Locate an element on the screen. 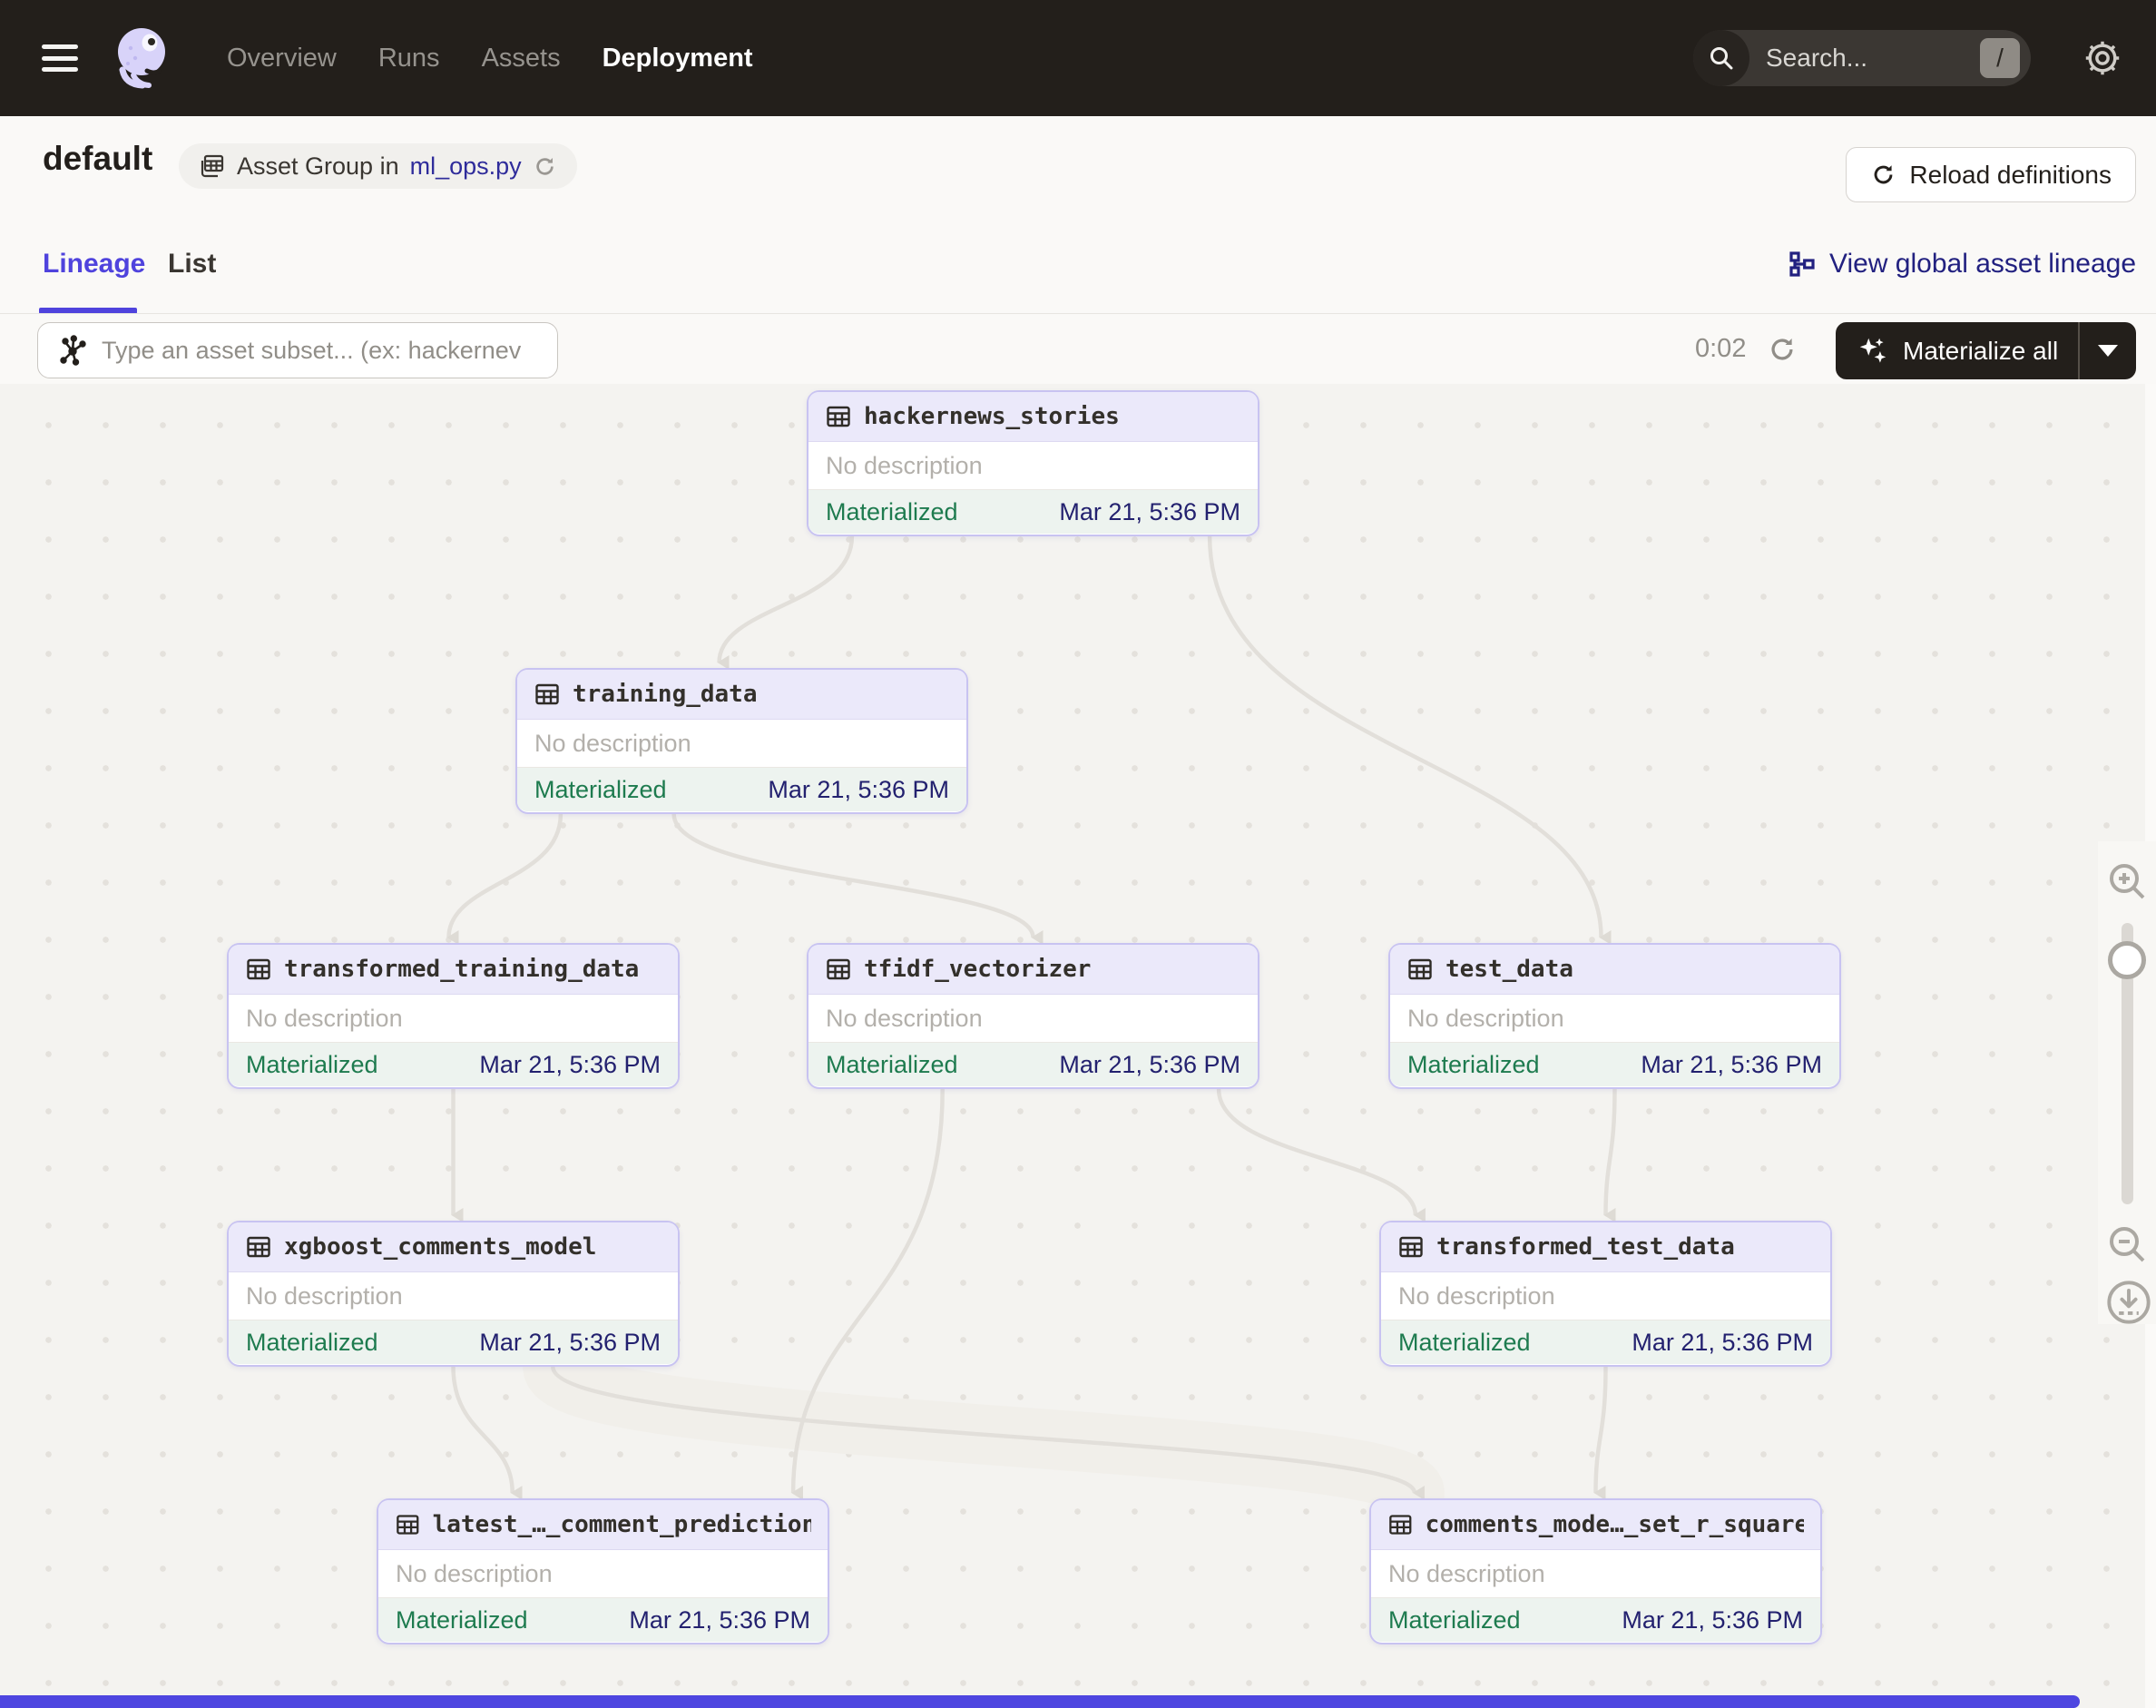 This screenshot has height=1708, width=2156. asset-name: transformed_training_data is located at coordinates (462, 969).